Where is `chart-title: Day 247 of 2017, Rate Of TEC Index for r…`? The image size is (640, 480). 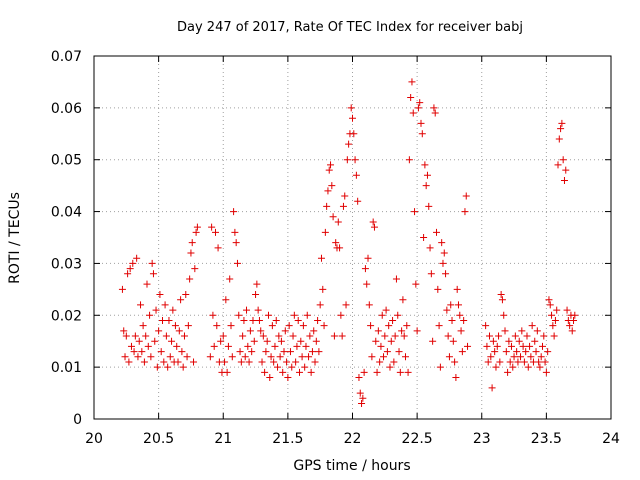
chart-title: Day 247 of 2017, Rate Of TEC Index for r… is located at coordinates (350, 27).